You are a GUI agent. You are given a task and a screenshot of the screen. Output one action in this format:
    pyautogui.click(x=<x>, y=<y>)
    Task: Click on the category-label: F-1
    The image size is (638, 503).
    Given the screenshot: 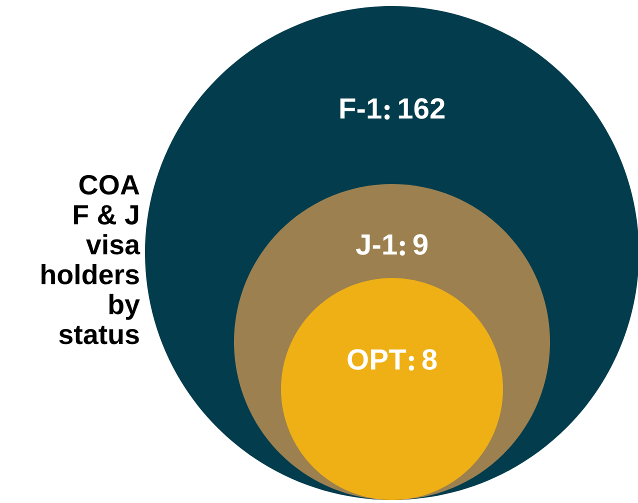 What is the action you would take?
    pyautogui.click(x=361, y=108)
    